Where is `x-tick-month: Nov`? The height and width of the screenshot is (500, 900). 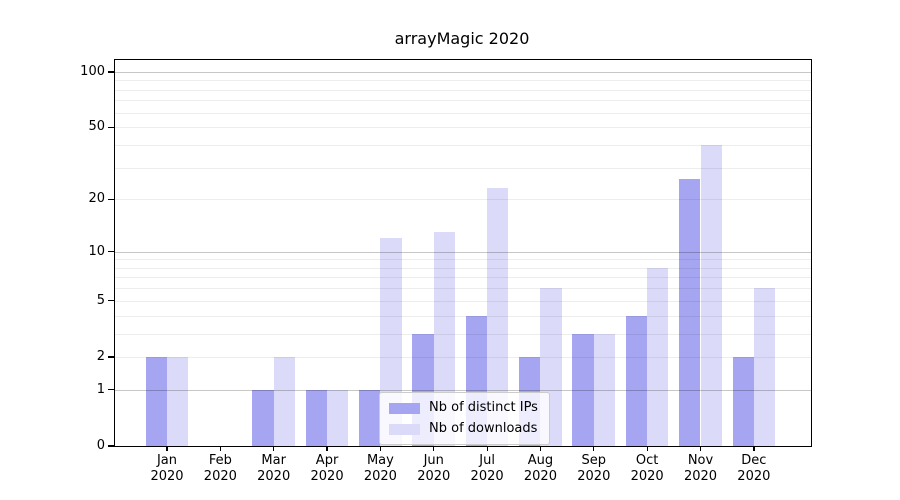
x-tick-month: Nov is located at coordinates (700, 460).